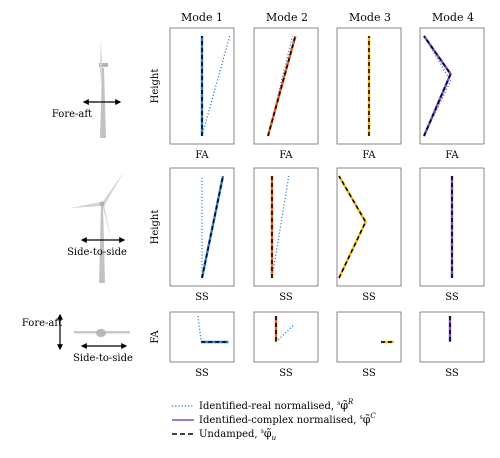  I want to click on legend-entry: Identified-real normalised, sφ̃R, so click(263, 405).